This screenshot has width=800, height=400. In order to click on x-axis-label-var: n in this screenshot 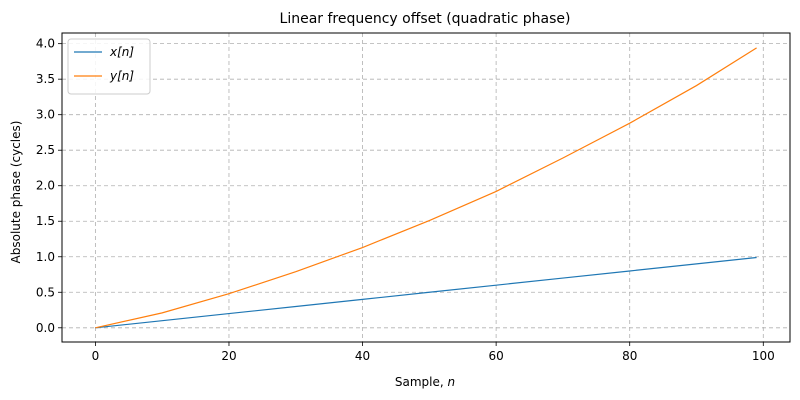, I will do `click(452, 382)`.